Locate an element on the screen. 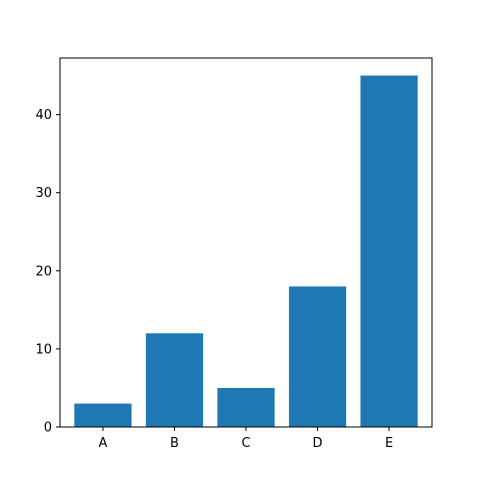 The image size is (480, 480). y-tick-label: 0 is located at coordinates (48, 428).